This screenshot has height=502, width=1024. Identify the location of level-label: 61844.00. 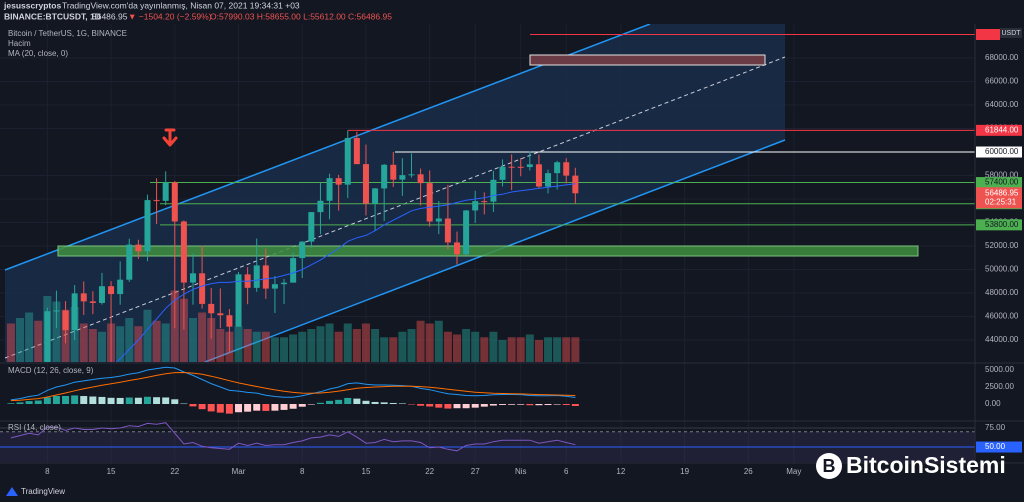
(1002, 129).